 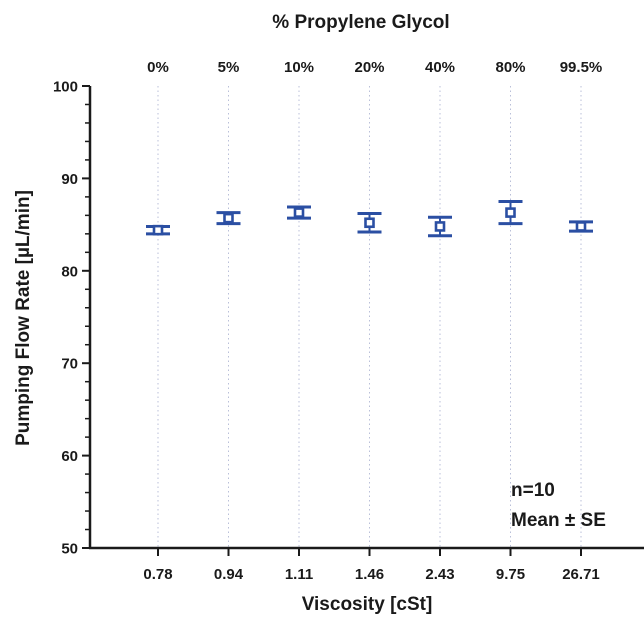 What do you see at coordinates (69, 271) in the screenshot?
I see `y-tick-label: 80` at bounding box center [69, 271].